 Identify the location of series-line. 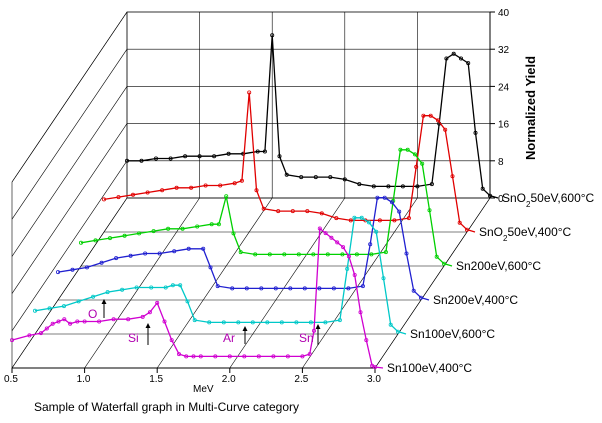
(239, 248).